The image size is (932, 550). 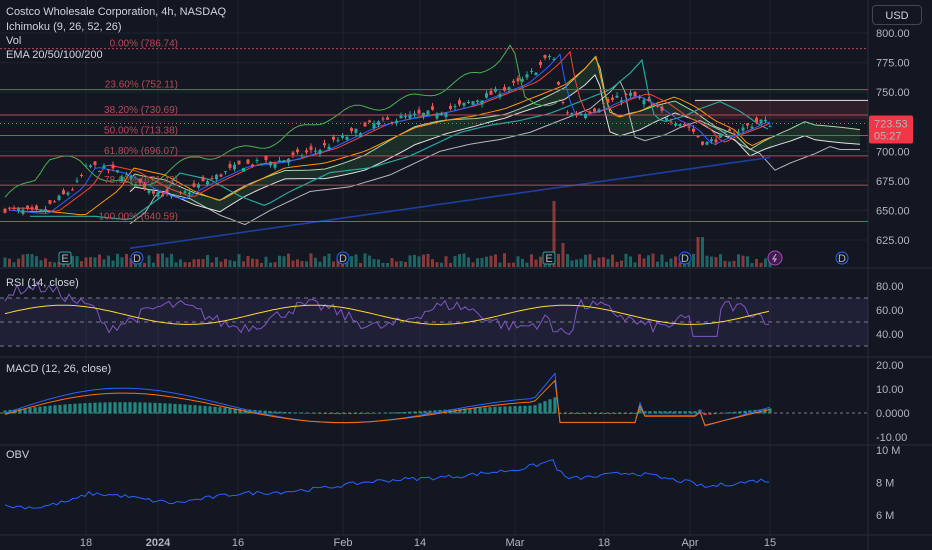 I want to click on obv-pane, so click(x=387, y=484).